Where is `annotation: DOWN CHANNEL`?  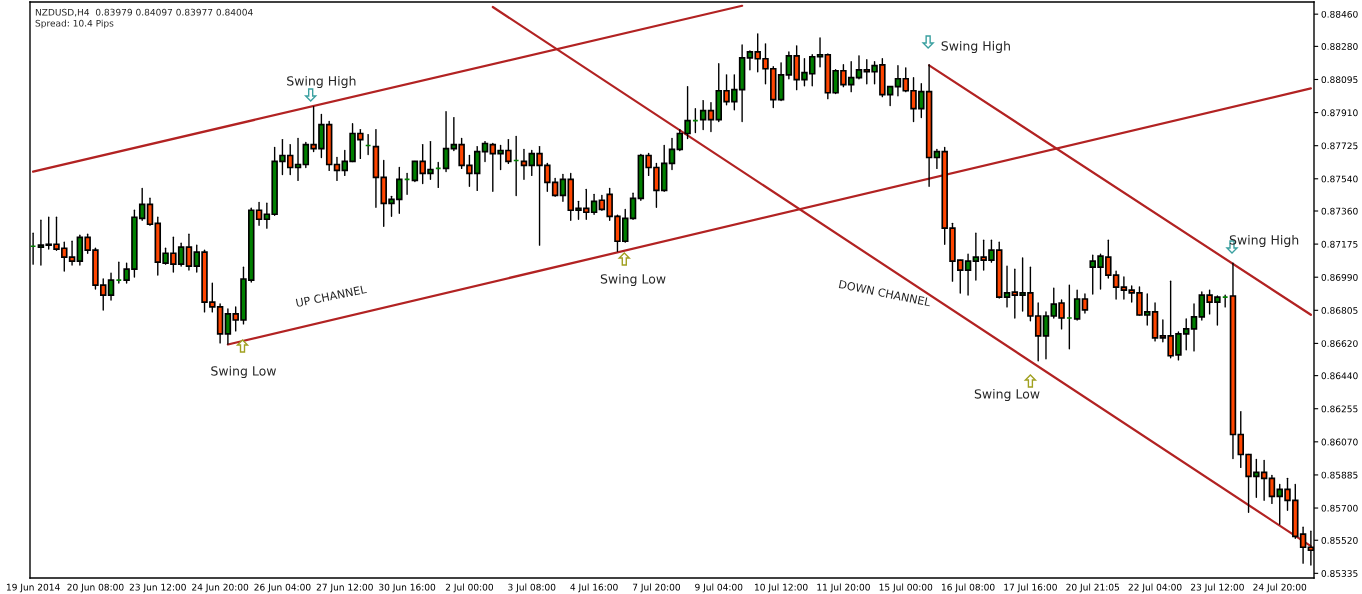
annotation: DOWN CHANNEL is located at coordinates (885, 293).